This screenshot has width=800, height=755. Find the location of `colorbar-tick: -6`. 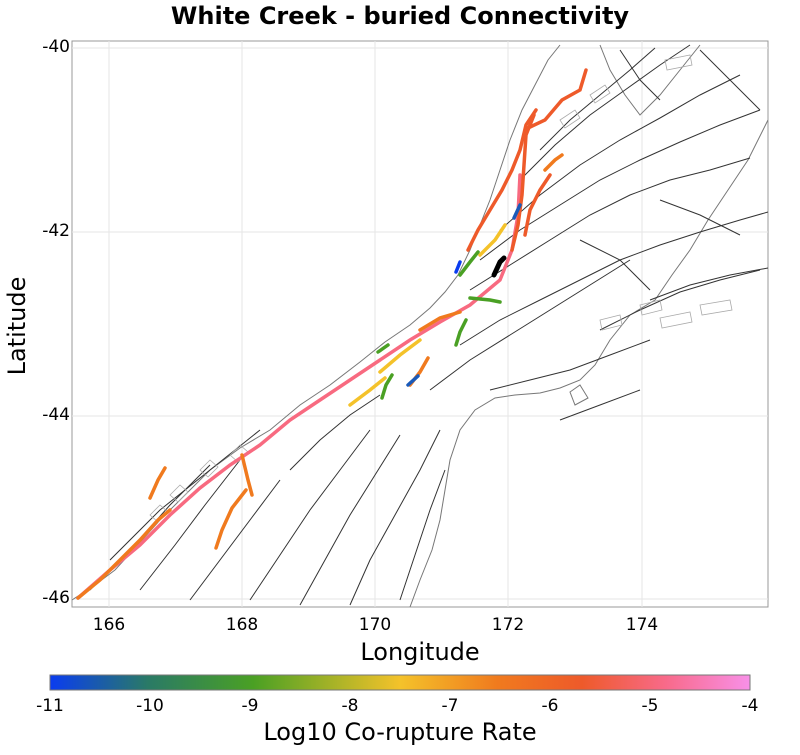

colorbar-tick: -6 is located at coordinates (550, 706).